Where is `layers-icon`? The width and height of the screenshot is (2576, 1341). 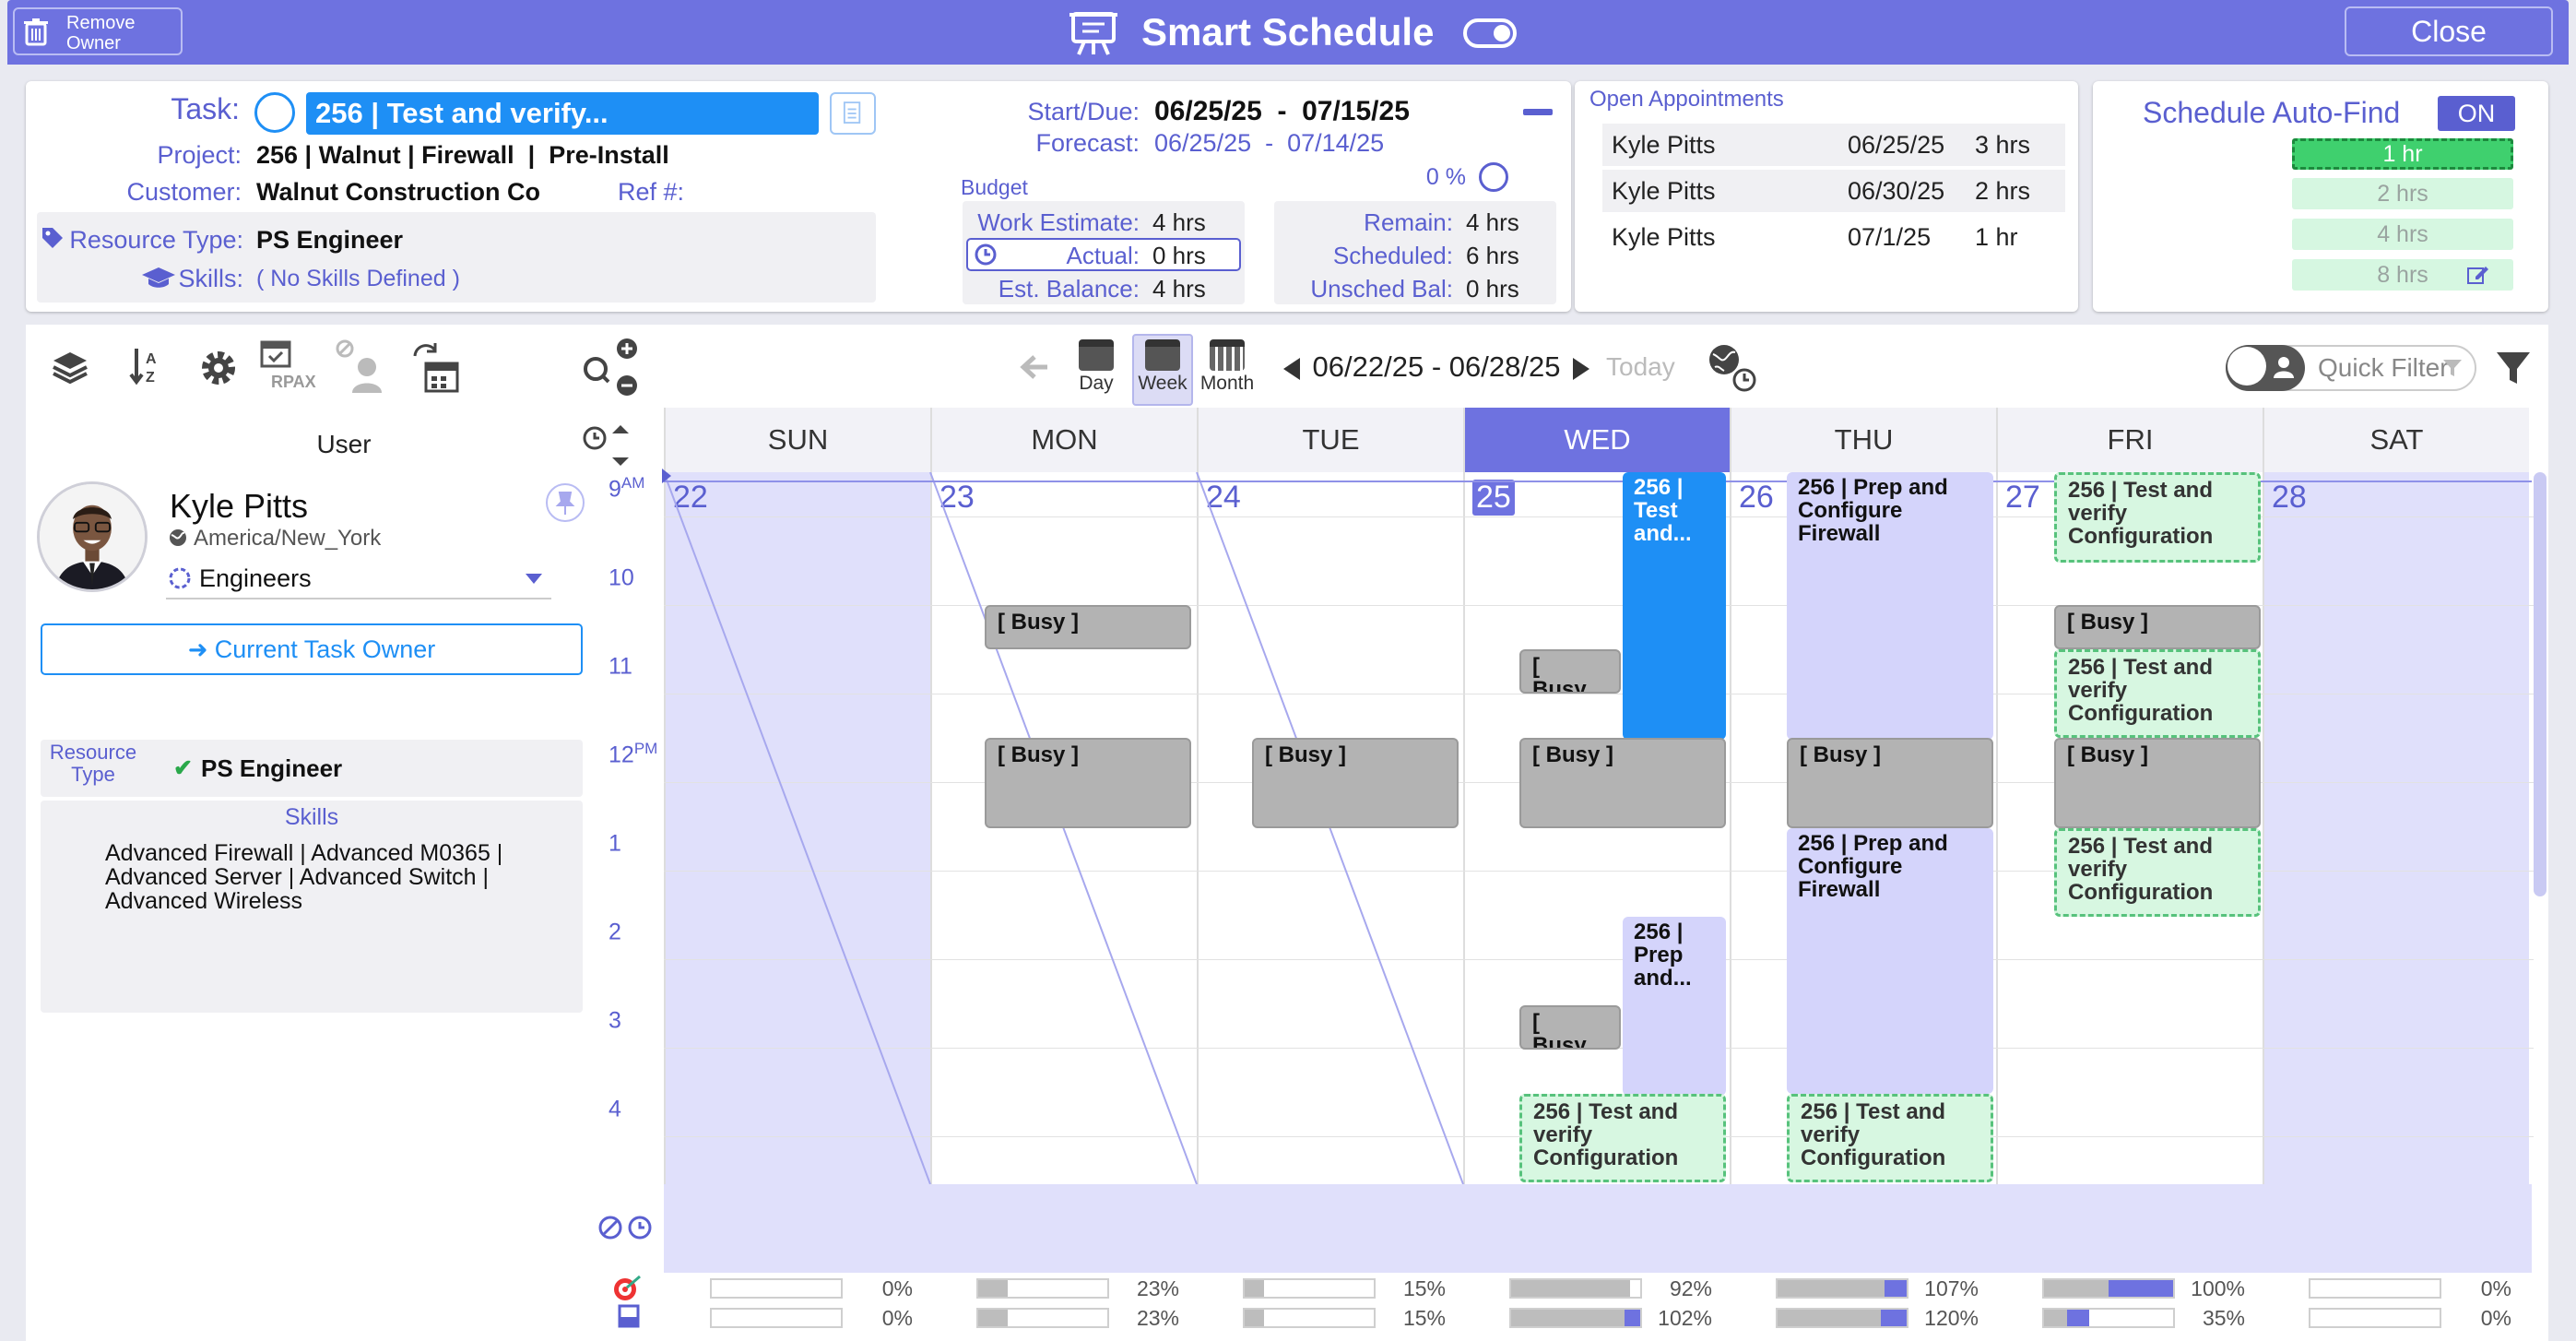 layers-icon is located at coordinates (70, 367).